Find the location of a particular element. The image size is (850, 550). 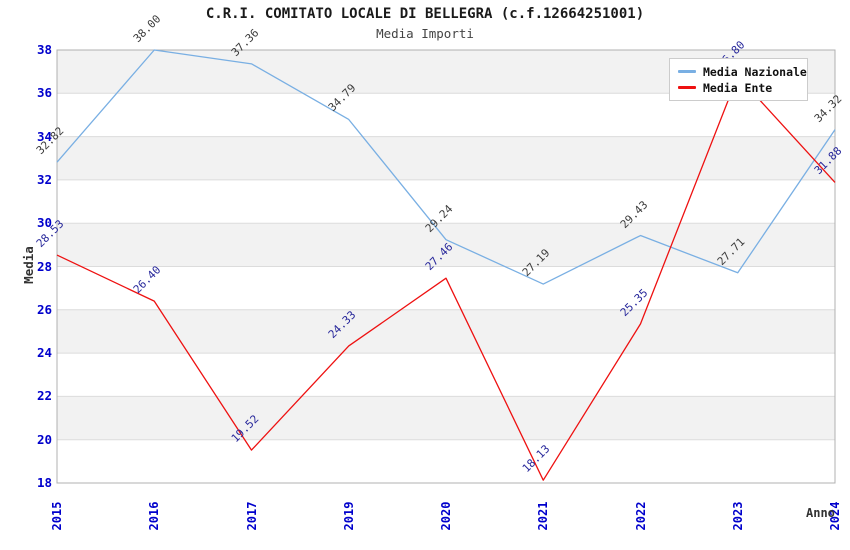

legend-item-media-nazionale: Media Nazionale is located at coordinates (742, 71).